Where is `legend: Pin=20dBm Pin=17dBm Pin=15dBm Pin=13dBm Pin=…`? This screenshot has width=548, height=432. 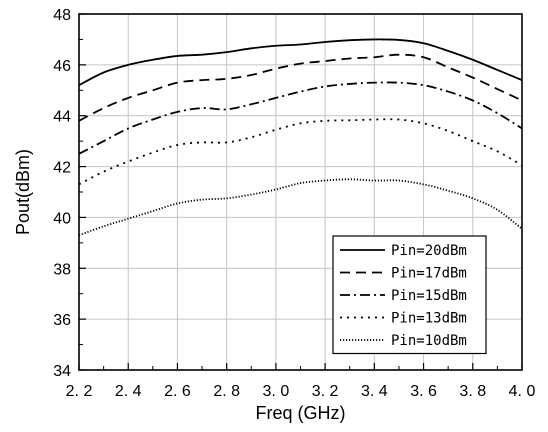 legend: Pin=20dBm Pin=17dBm Pin=15dBm Pin=13dBm Pin=… is located at coordinates (409, 295).